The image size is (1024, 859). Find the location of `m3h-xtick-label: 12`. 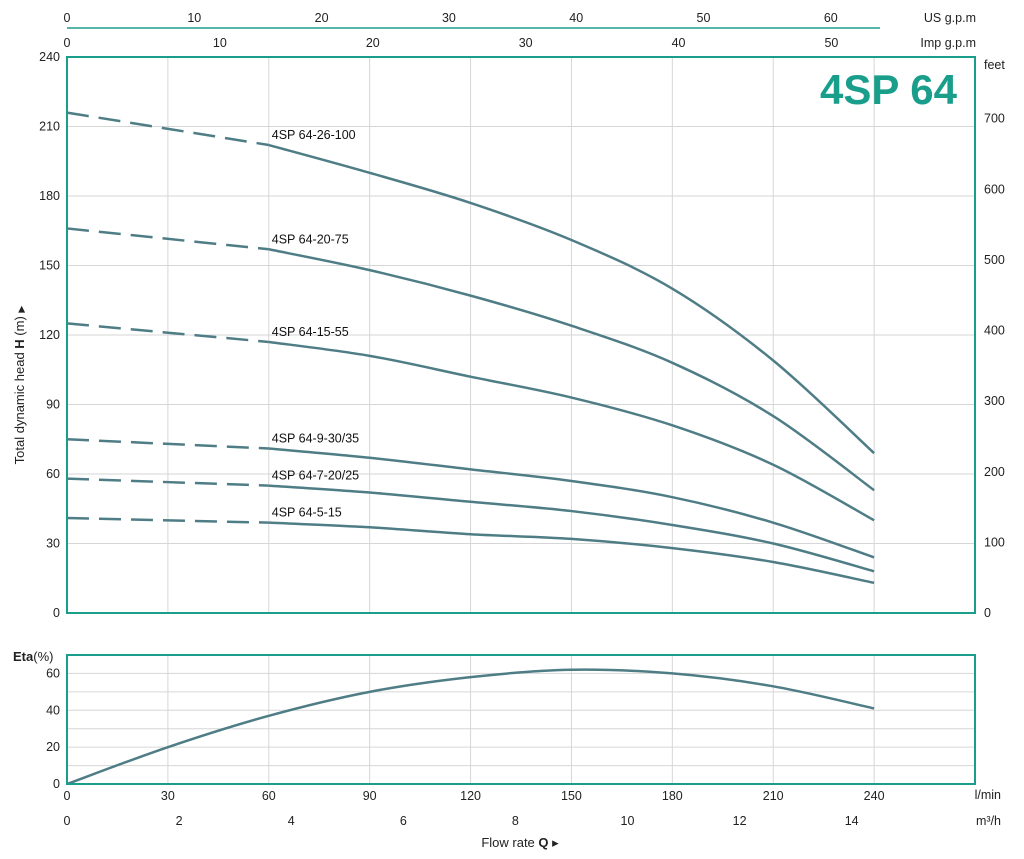

m3h-xtick-label: 12 is located at coordinates (740, 821).